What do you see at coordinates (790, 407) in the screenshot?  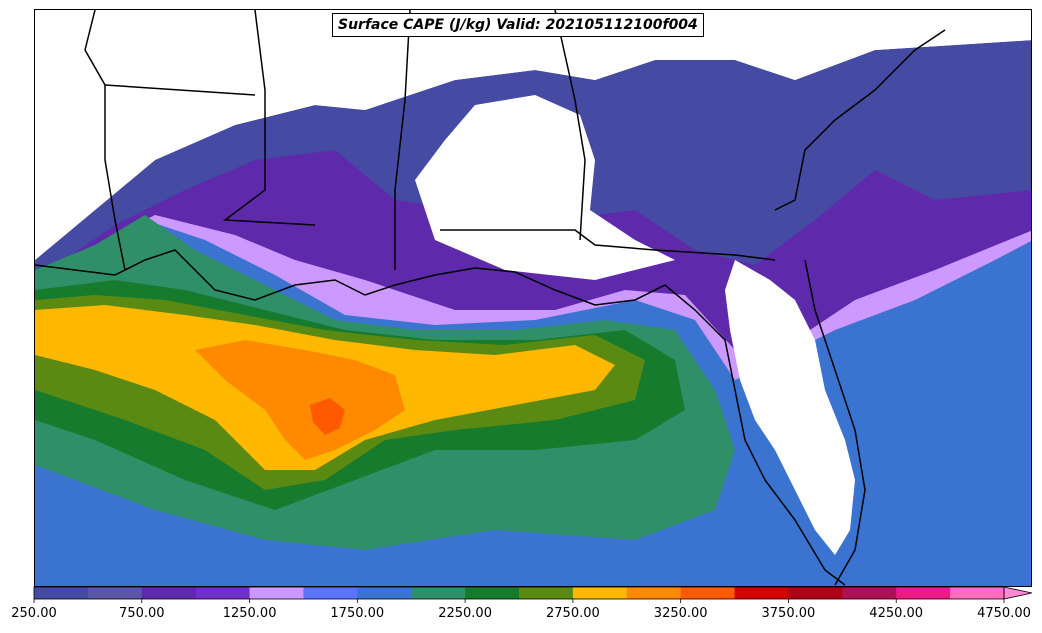 I see `land-region-florida` at bounding box center [790, 407].